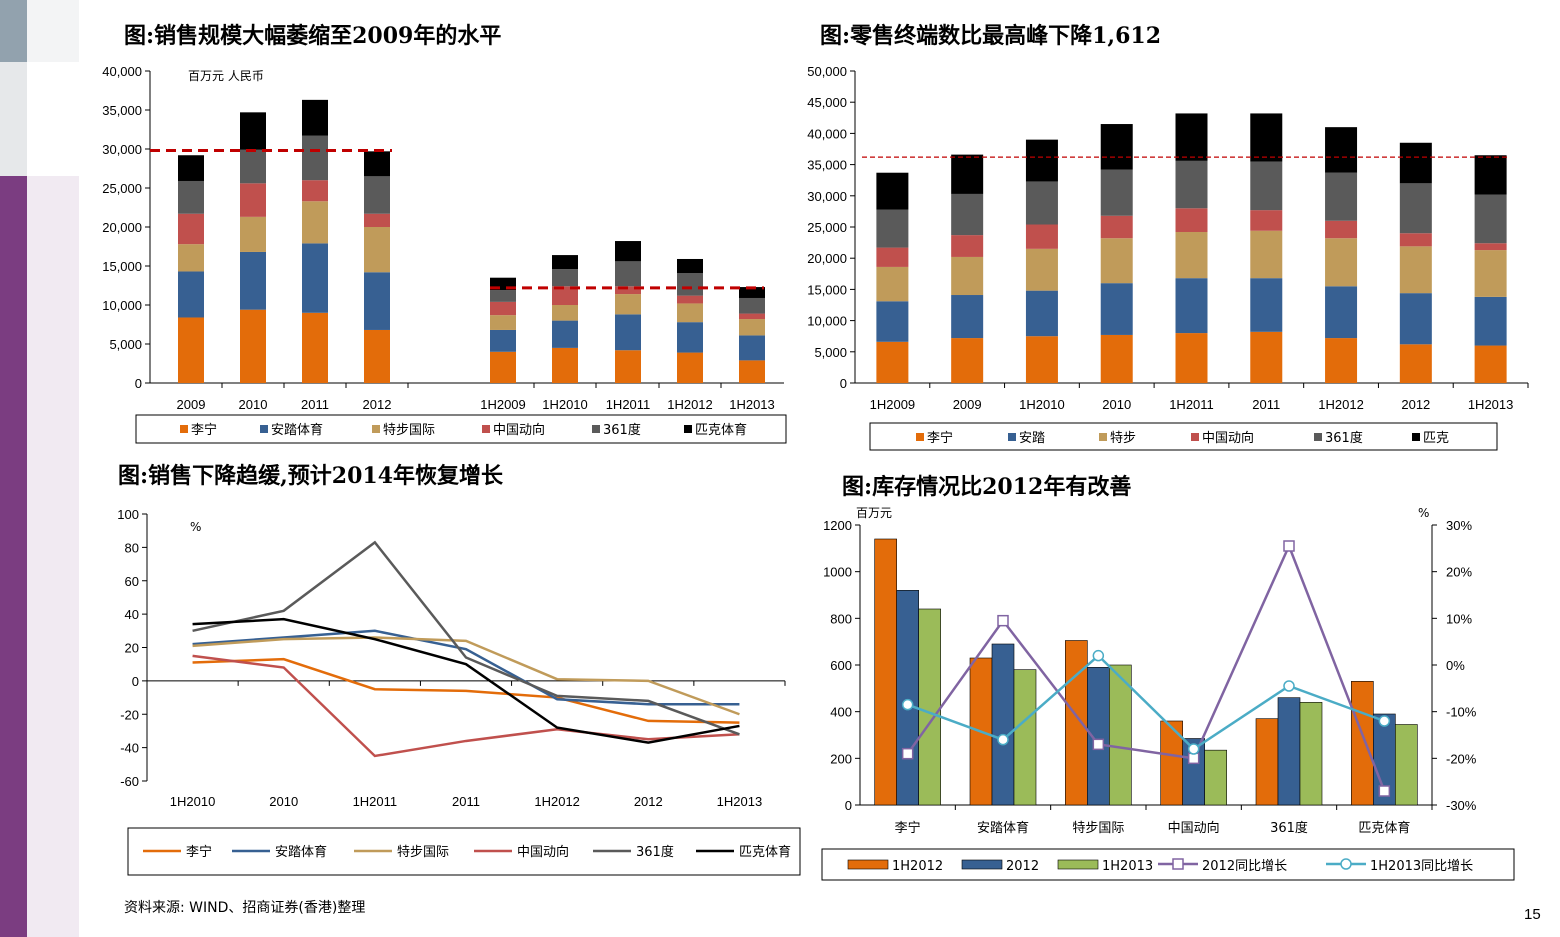 The width and height of the screenshot is (1560, 937). I want to click on chart3-x-tick-label: 1H2010, so click(193, 801).